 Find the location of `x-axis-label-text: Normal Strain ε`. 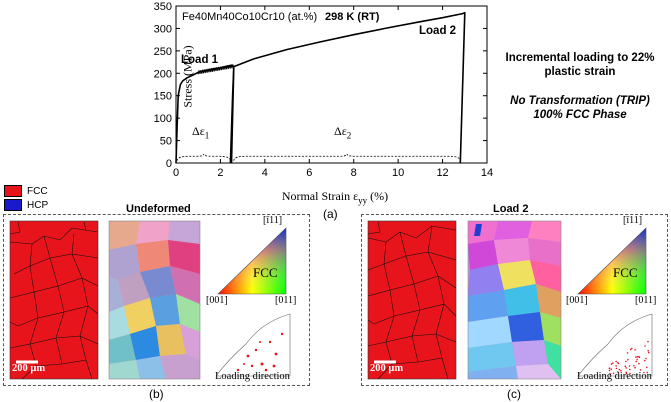

x-axis-label-text: Normal Strain ε is located at coordinates (320, 196).